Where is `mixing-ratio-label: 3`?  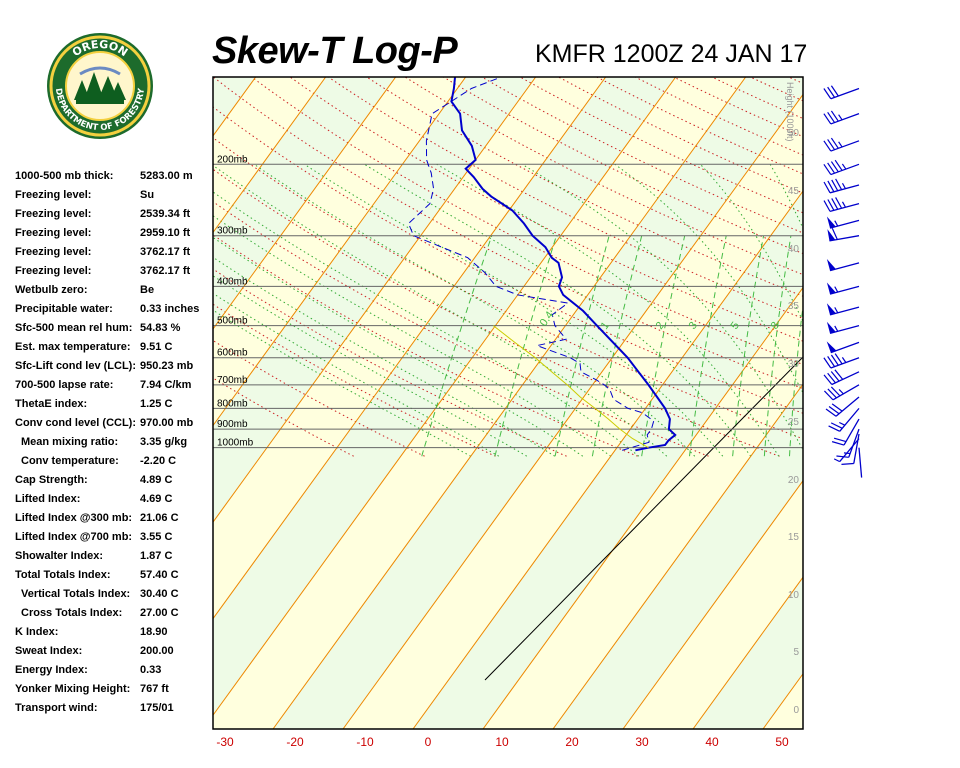
mixing-ratio-label: 3 is located at coordinates (693, 326).